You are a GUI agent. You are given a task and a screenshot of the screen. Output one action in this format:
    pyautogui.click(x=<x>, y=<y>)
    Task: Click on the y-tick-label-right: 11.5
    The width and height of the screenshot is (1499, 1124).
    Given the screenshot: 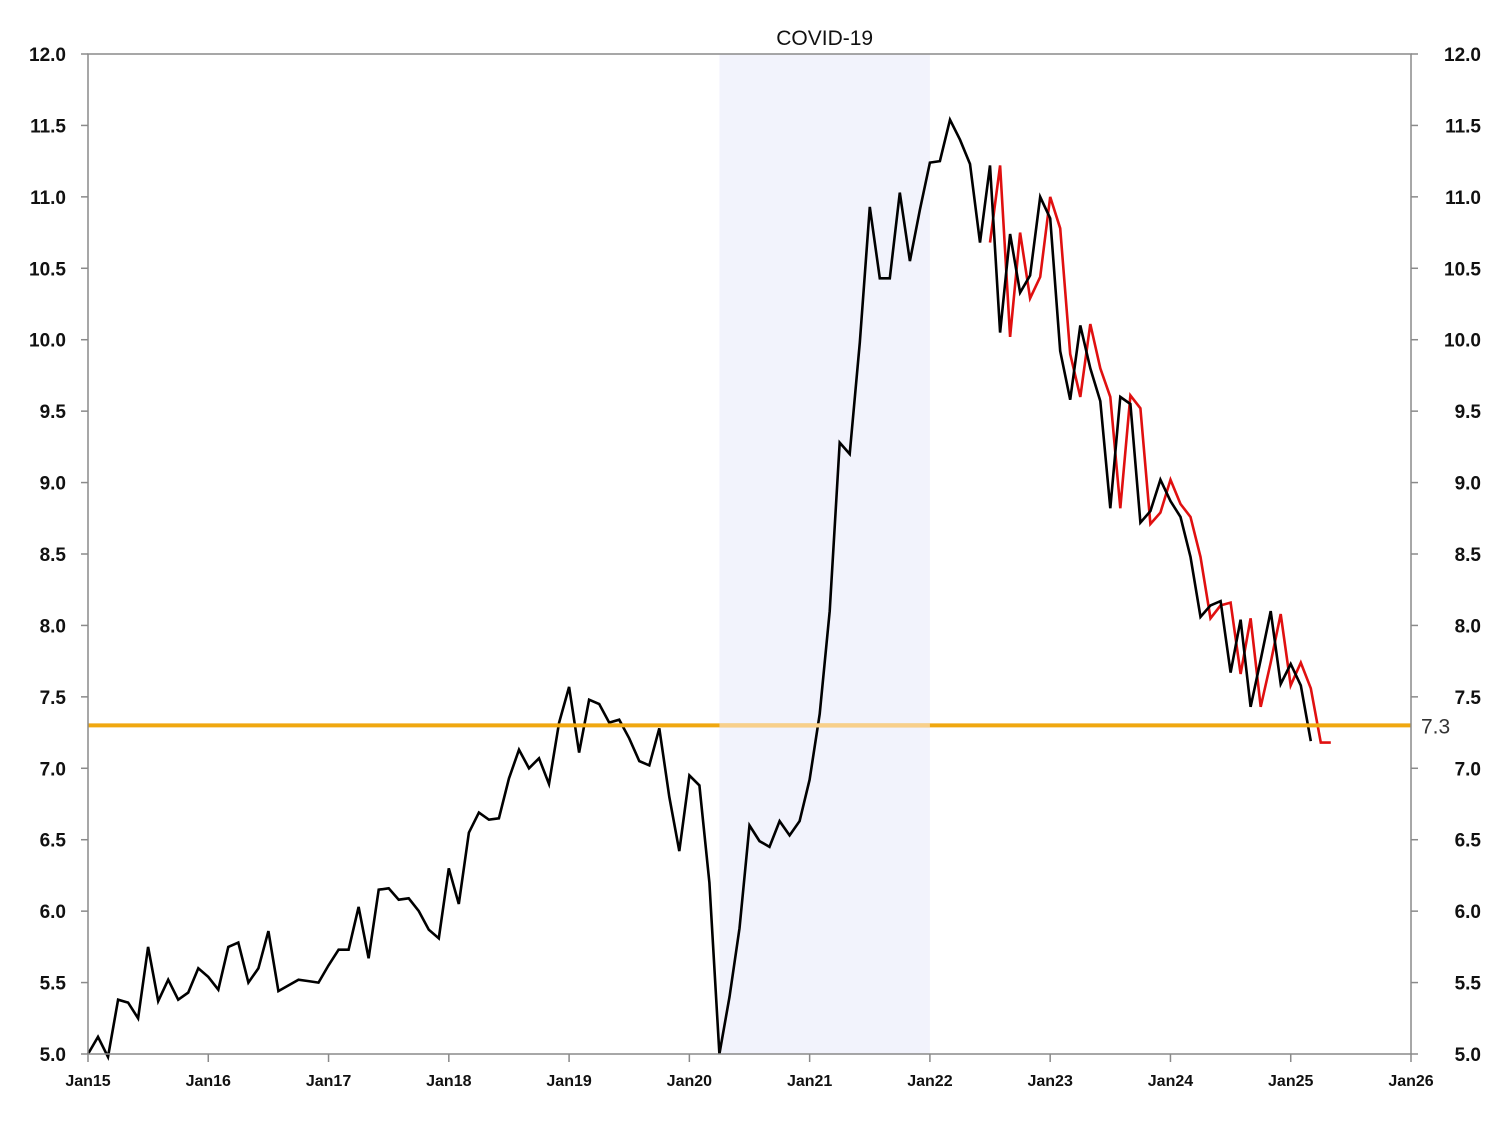 What is the action you would take?
    pyautogui.click(x=1463, y=126)
    